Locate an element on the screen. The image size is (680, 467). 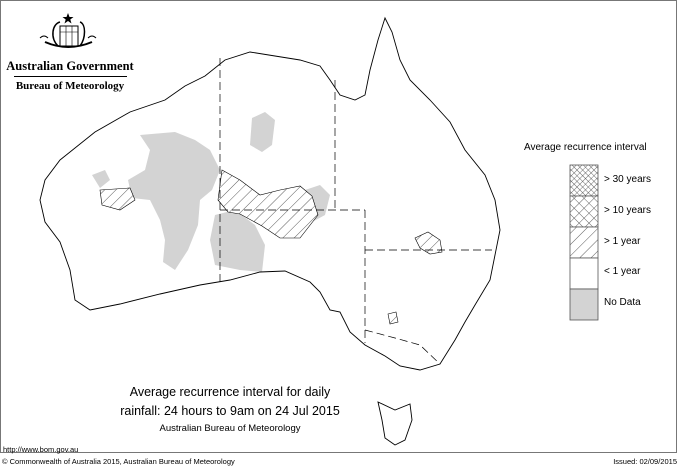
website-link: http://www.bom.gov.au is located at coordinates (41, 449).